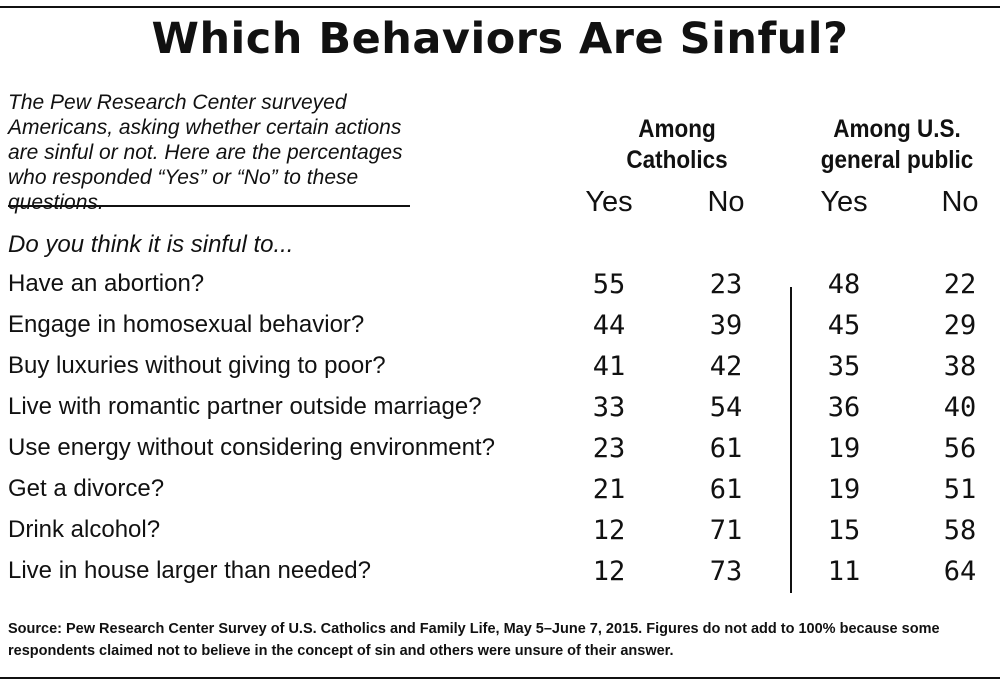 This screenshot has height=684, width=1000. I want to click on bottom-rule, so click(500, 678).